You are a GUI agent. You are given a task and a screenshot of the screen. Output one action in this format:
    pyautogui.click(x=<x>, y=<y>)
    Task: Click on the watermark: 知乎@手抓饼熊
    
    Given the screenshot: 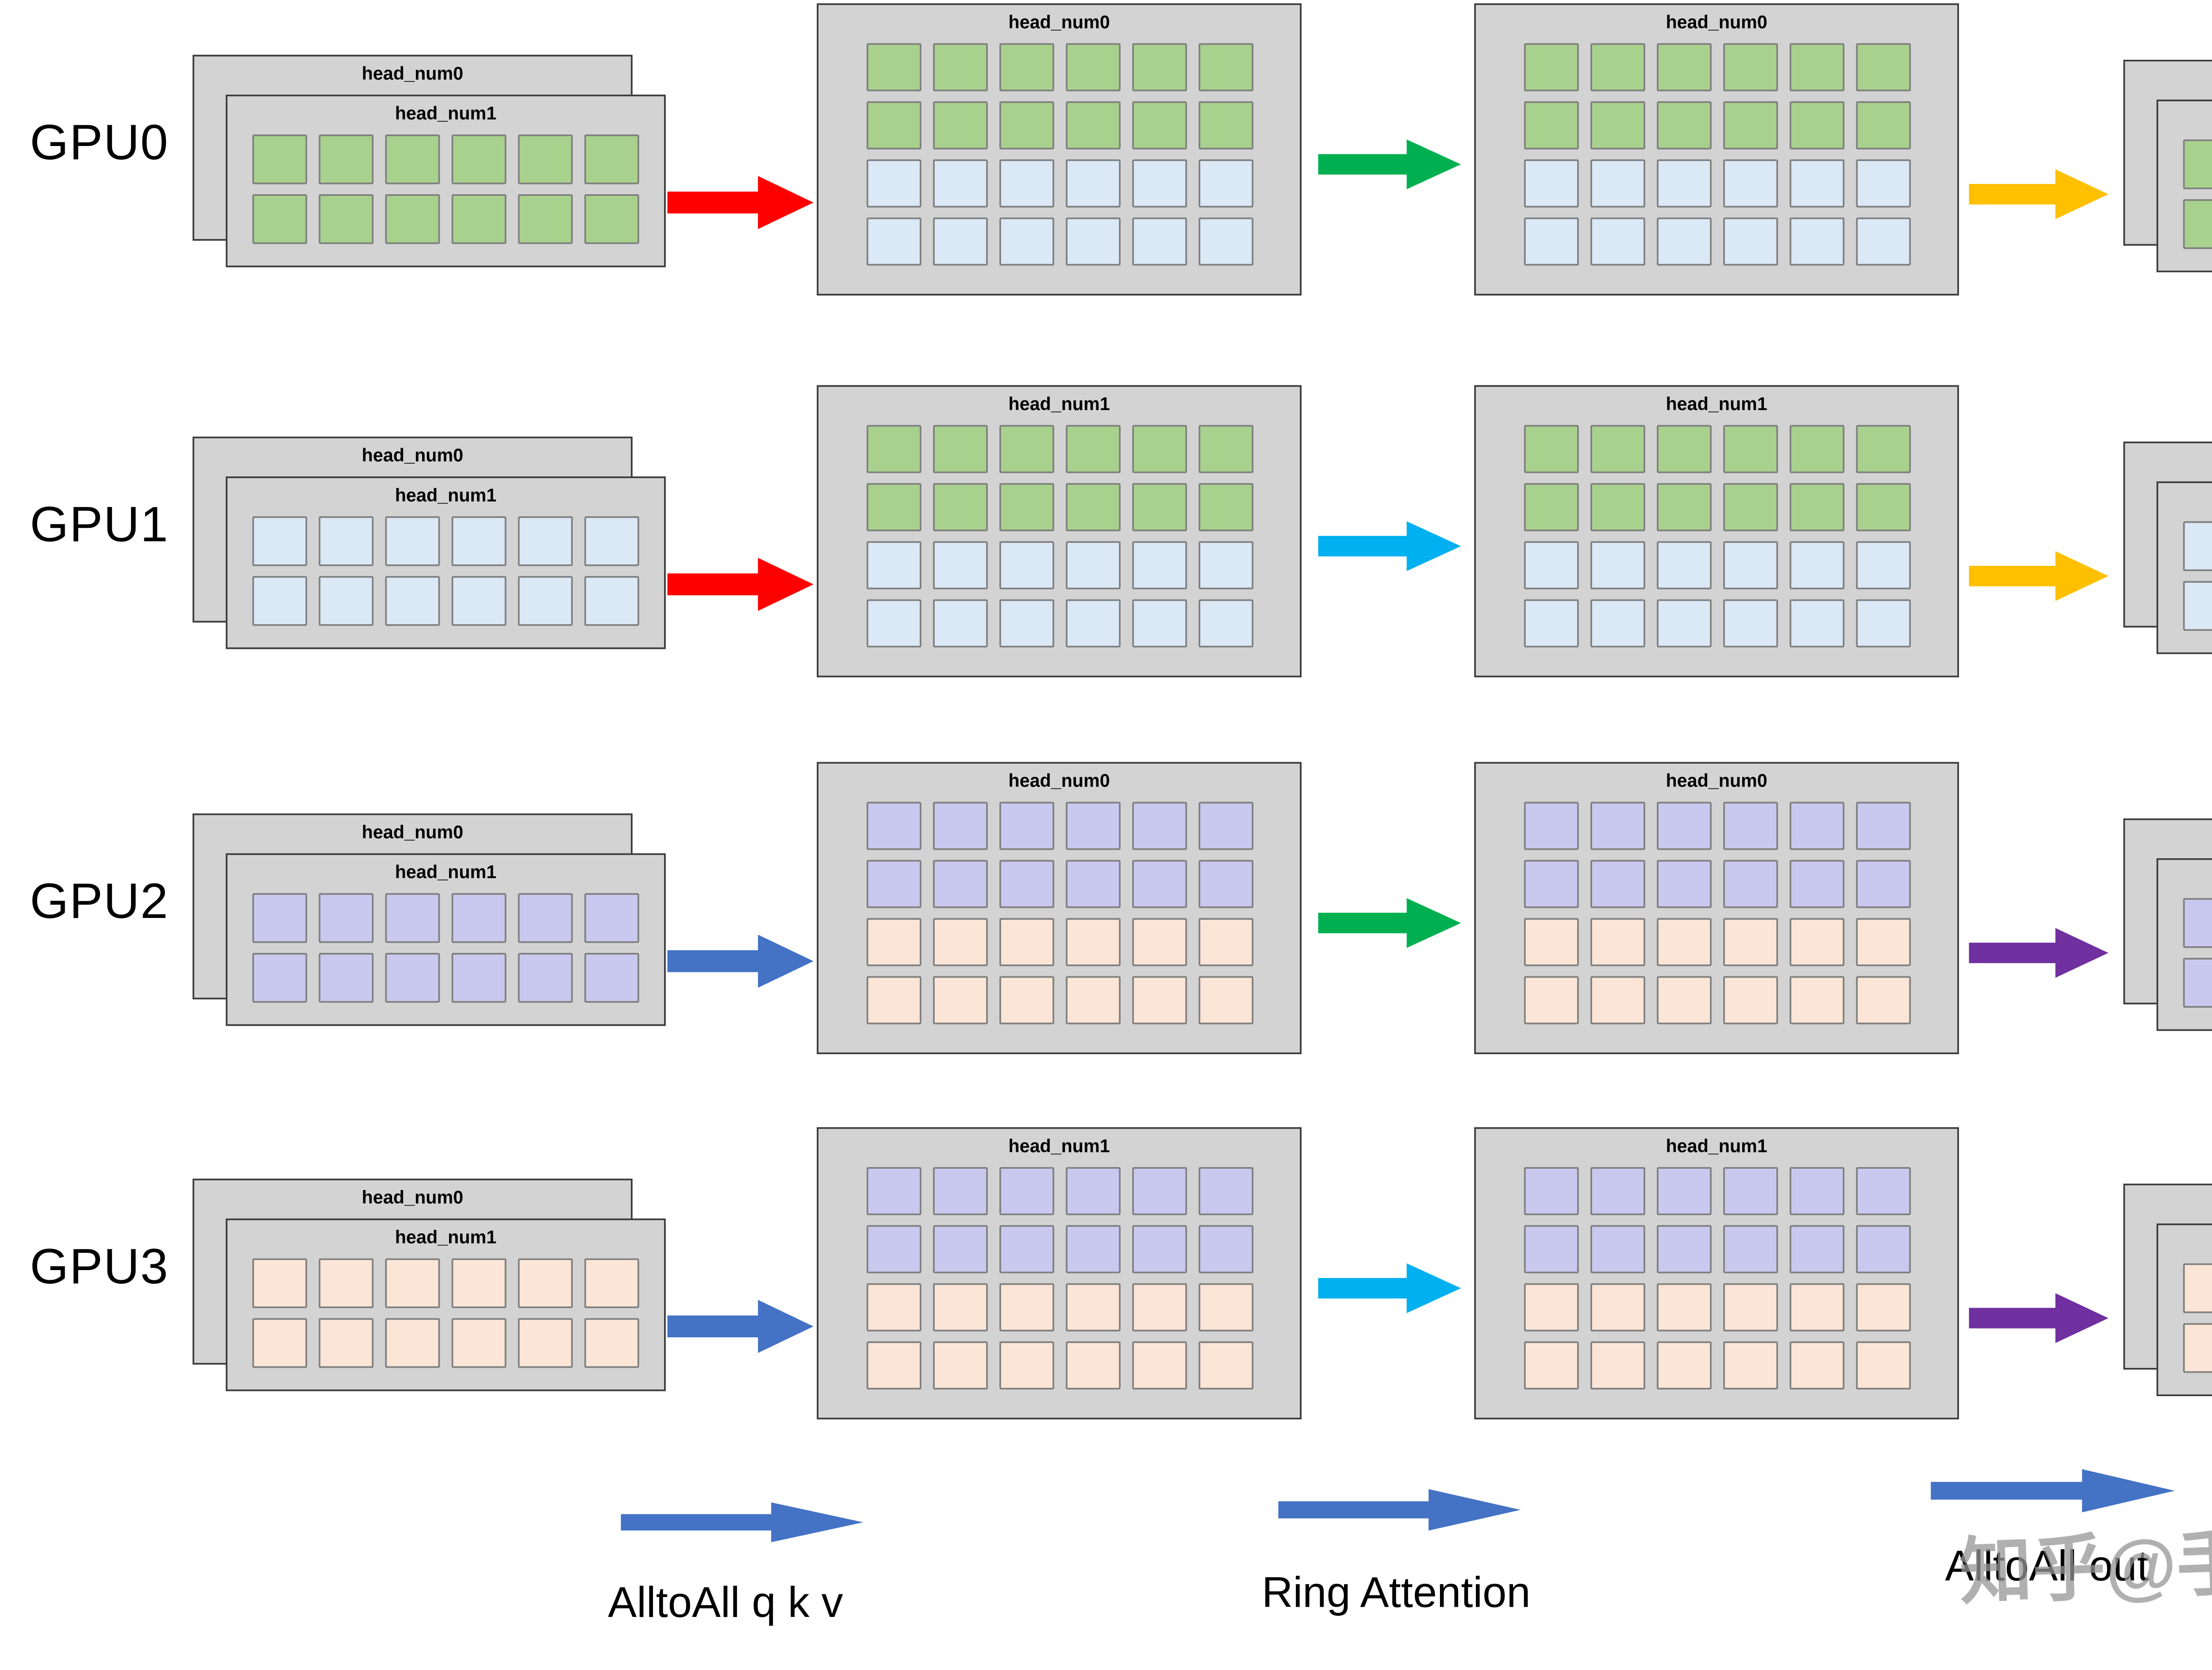 What is the action you would take?
    pyautogui.click(x=2085, y=1564)
    